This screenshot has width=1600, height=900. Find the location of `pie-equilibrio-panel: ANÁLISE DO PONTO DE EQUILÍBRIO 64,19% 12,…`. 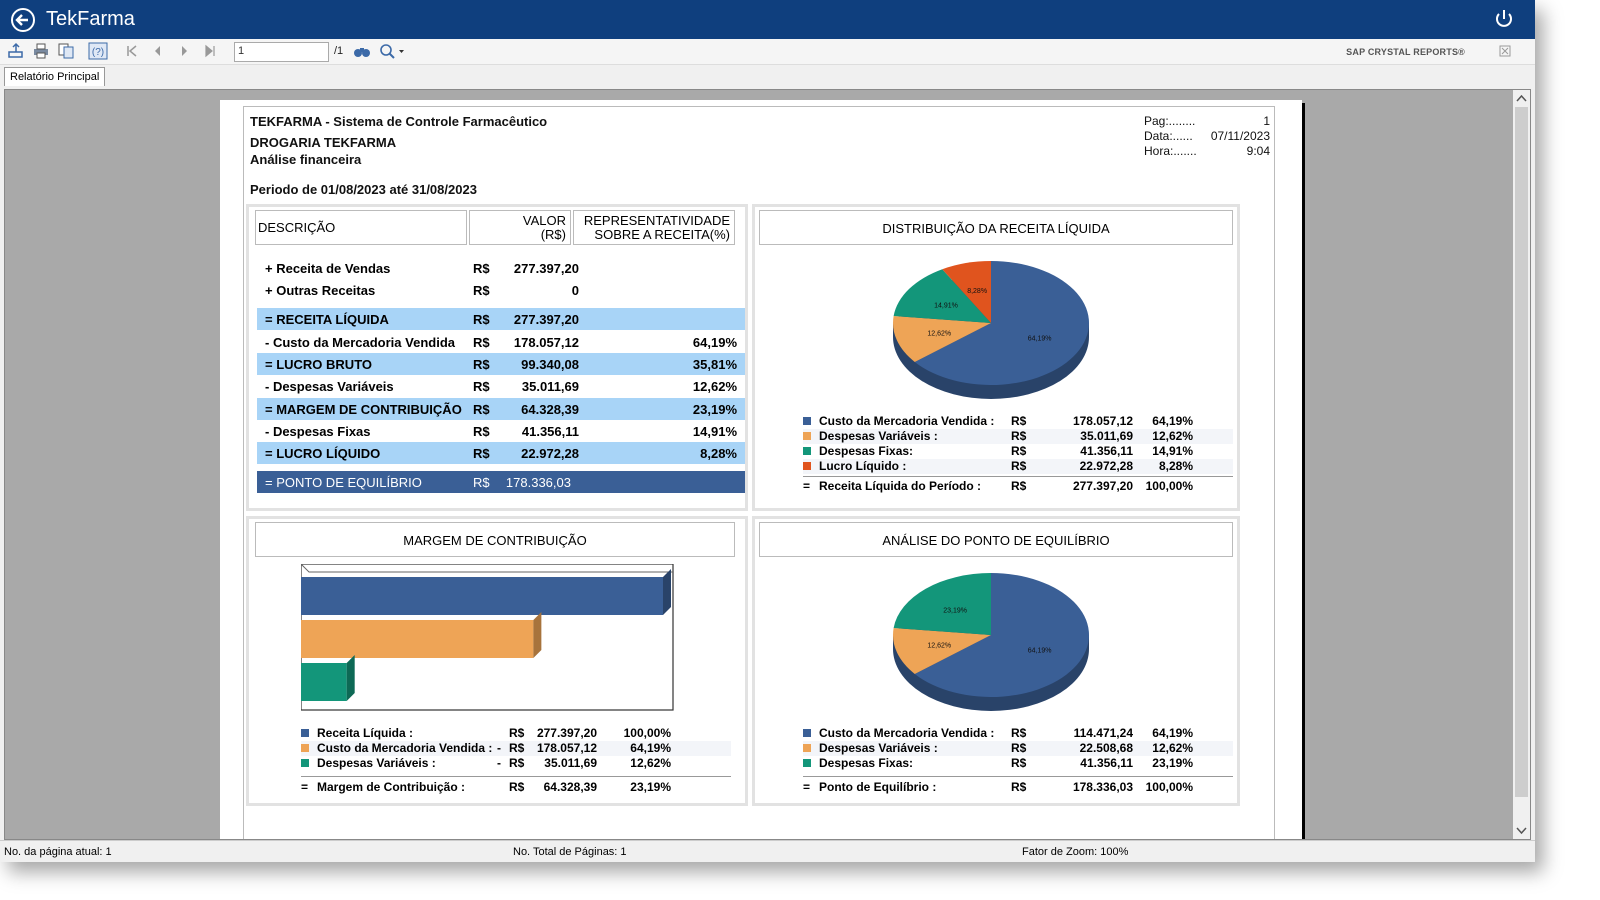

pie-equilibrio-panel: ANÁLISE DO PONTO DE EQUILÍBRIO 64,19% 12,… is located at coordinates (996, 661).